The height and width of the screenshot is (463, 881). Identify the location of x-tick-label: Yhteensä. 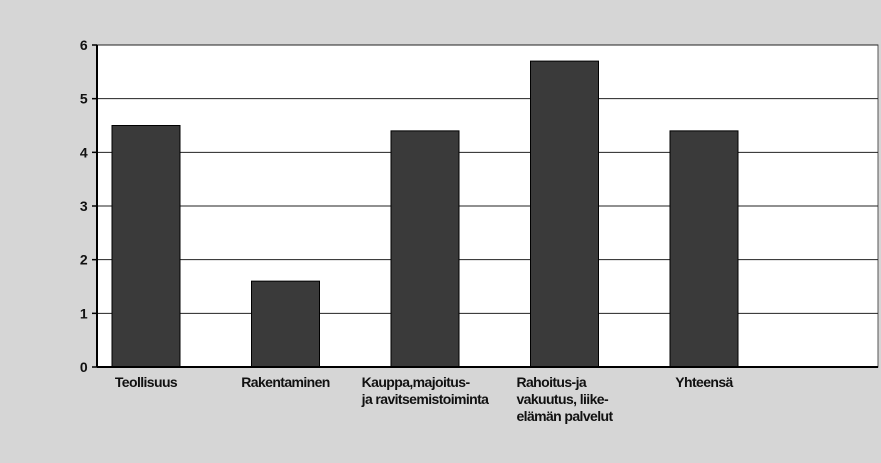
(704, 382).